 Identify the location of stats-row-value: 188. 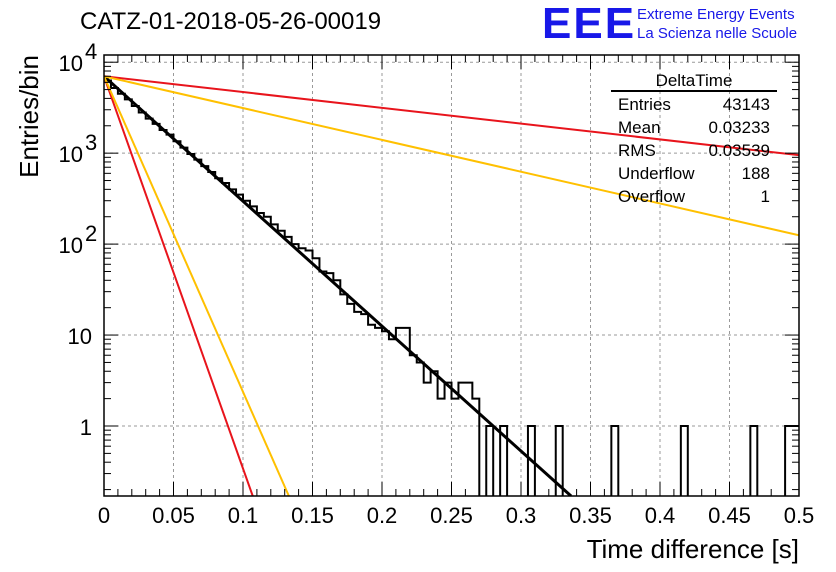
(756, 173).